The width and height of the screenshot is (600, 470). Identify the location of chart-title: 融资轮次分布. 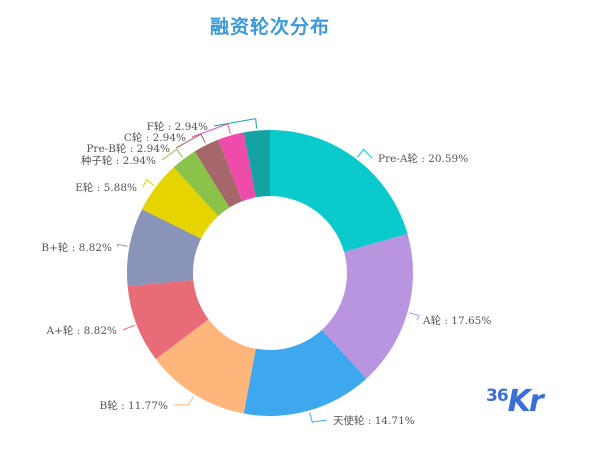
(269, 27).